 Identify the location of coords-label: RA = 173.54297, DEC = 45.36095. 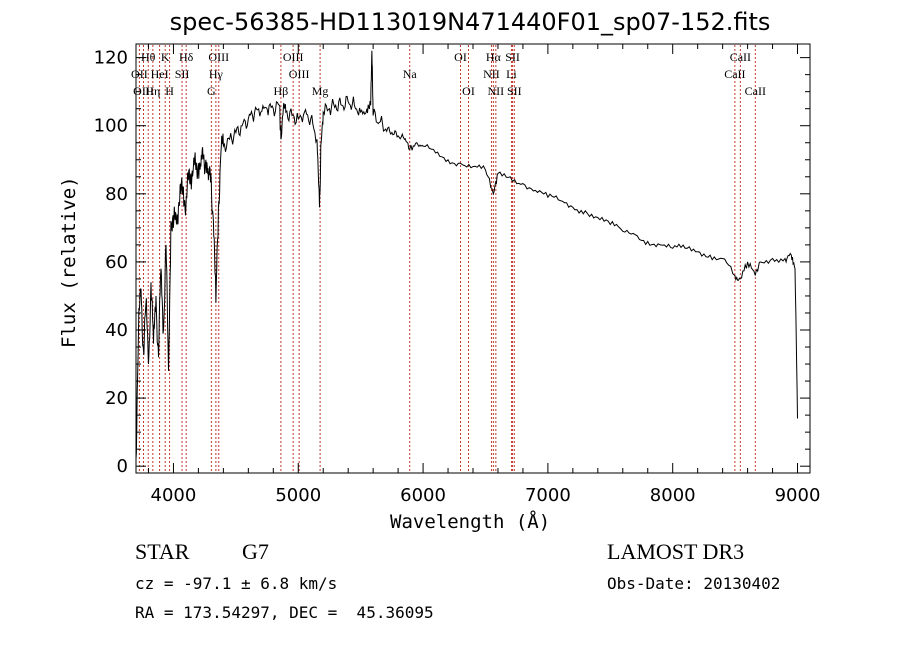
(284, 612).